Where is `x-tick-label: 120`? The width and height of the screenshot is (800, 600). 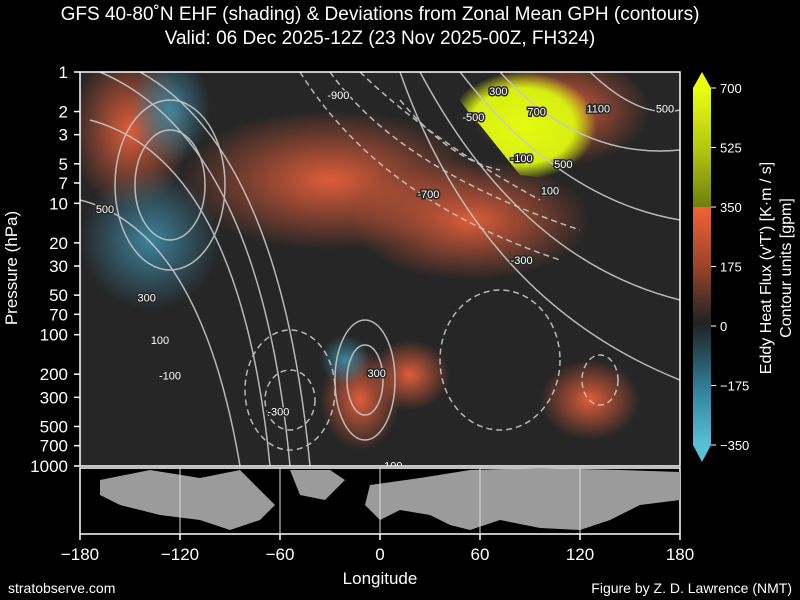 x-tick-label: 120 is located at coordinates (580, 554).